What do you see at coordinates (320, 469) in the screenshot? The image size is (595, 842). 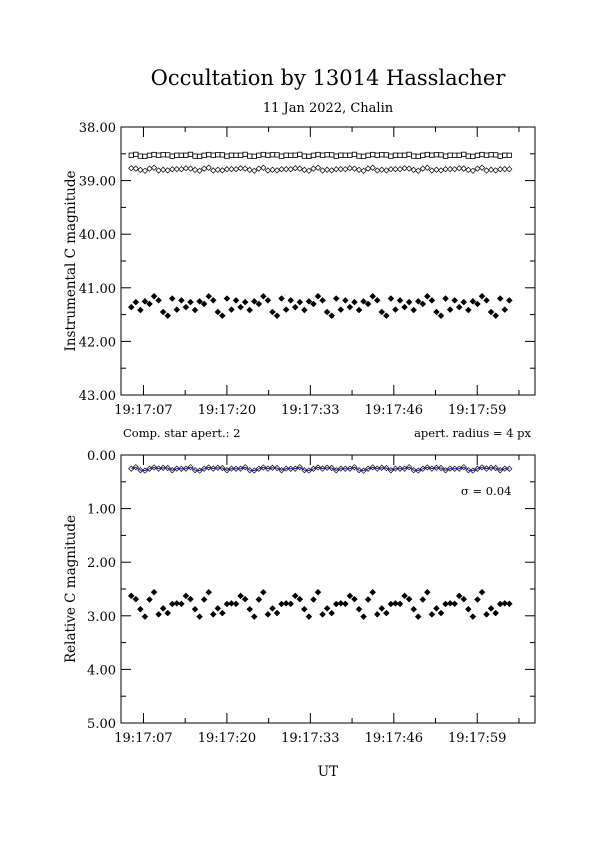 I see `comparison-fit-line` at bounding box center [320, 469].